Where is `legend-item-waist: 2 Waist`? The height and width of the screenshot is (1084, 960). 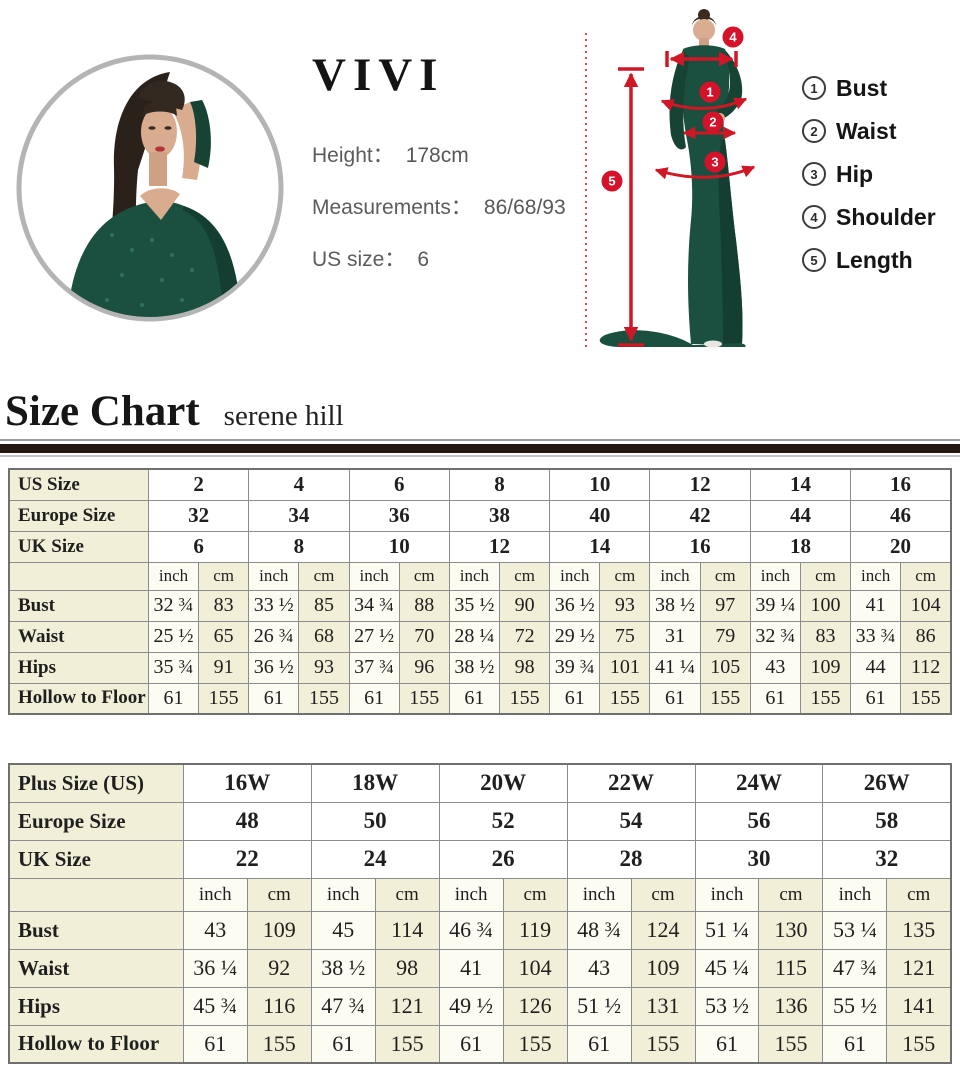
legend-item-waist: 2 Waist is located at coordinates (880, 131).